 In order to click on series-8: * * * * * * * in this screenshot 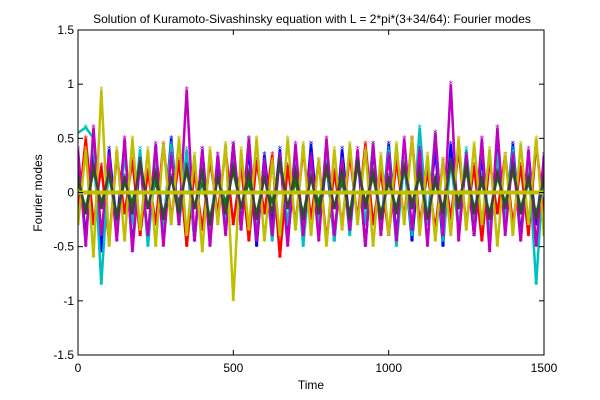, I will do `click(311, 194)`.